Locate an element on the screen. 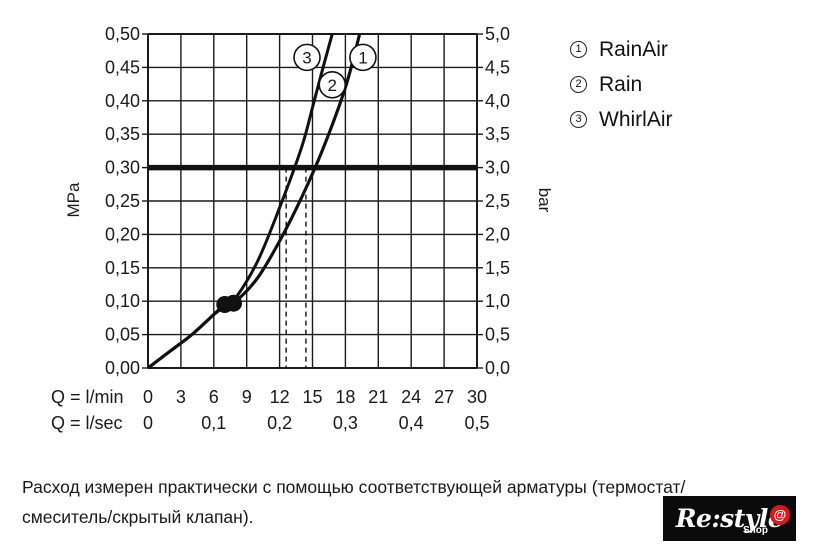  x-tick-label-lsec: 0 is located at coordinates (148, 423).